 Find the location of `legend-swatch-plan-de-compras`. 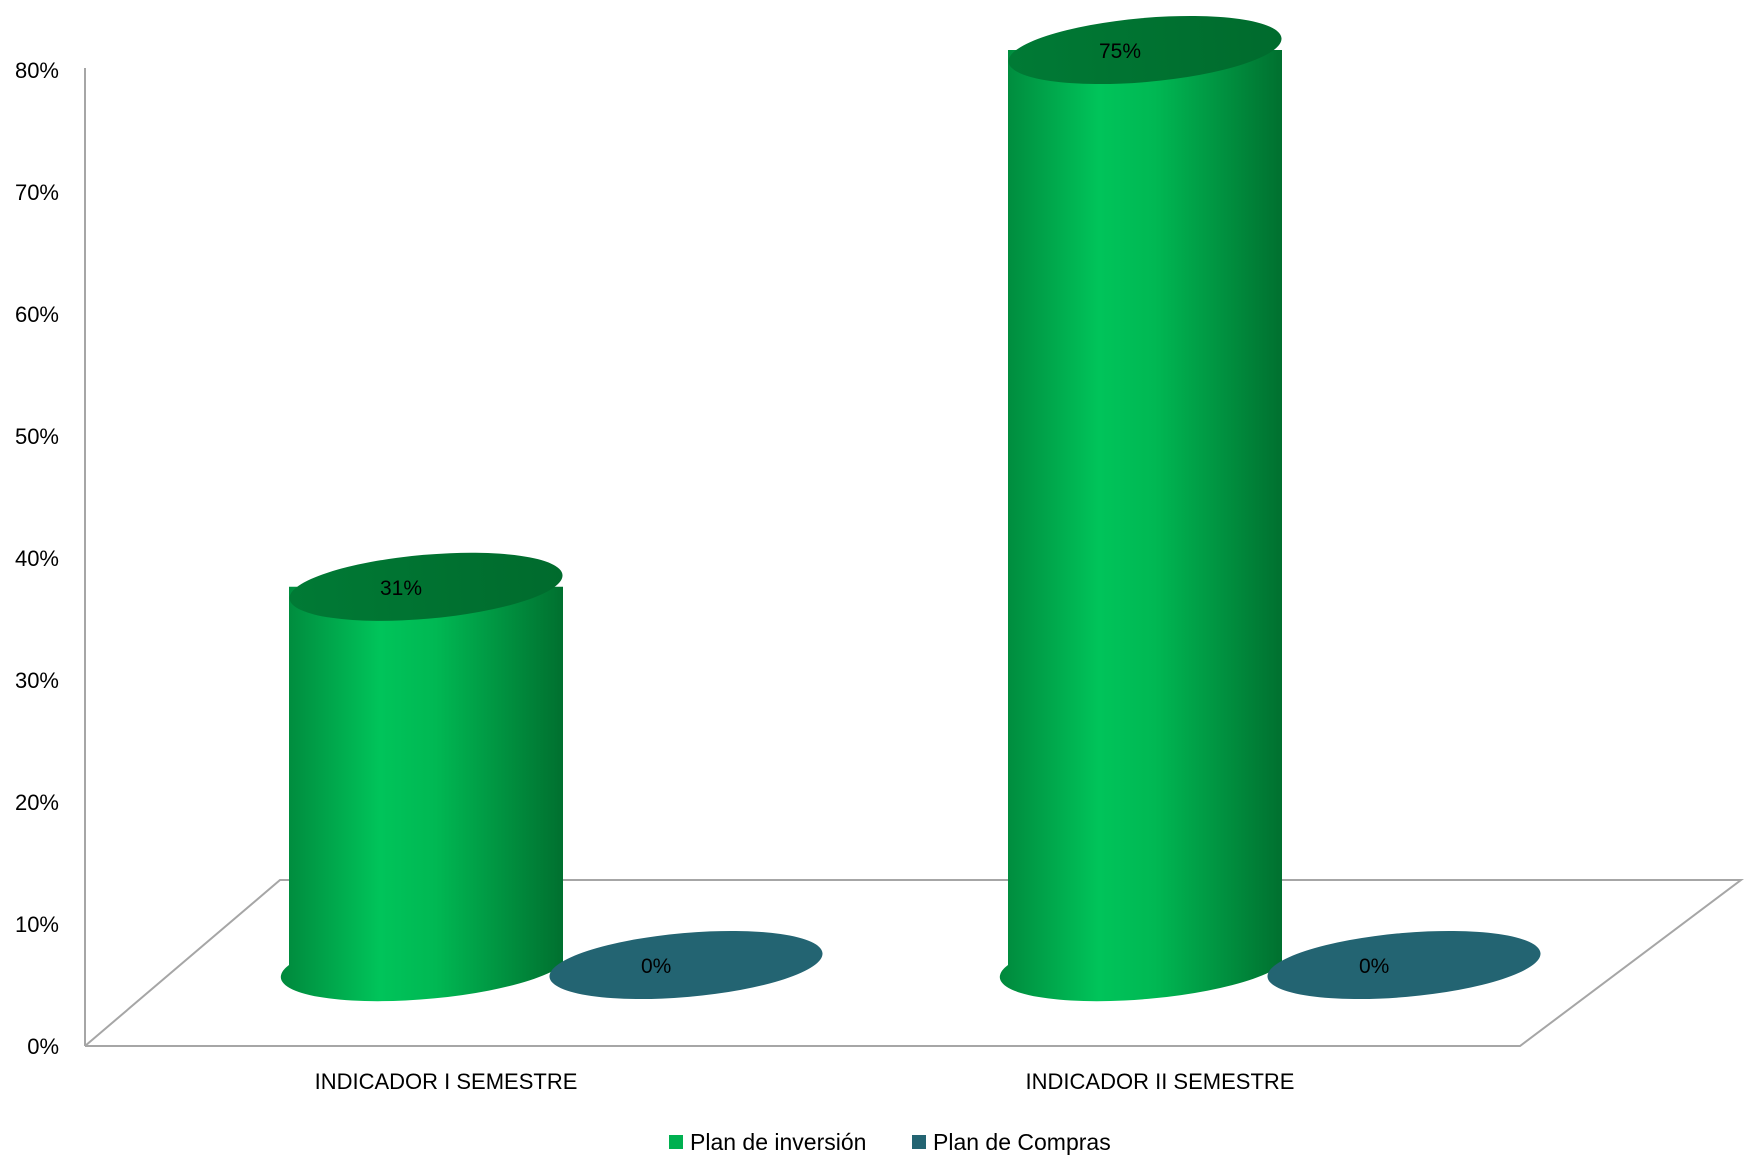

legend-swatch-plan-de-compras is located at coordinates (919, 1142).